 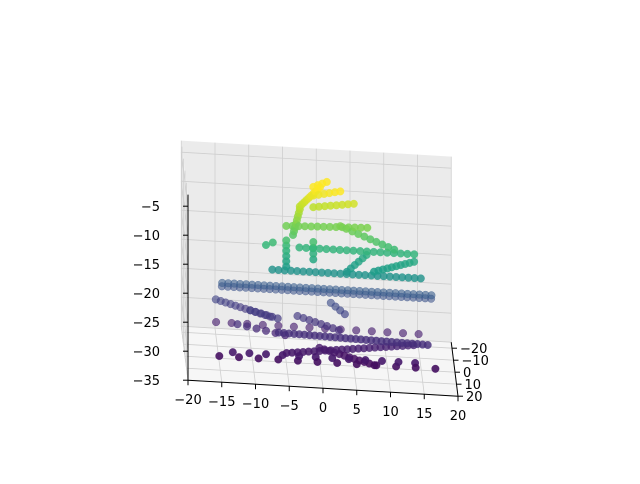 I want to click on x-tick-label: −15, so click(x=221, y=402).